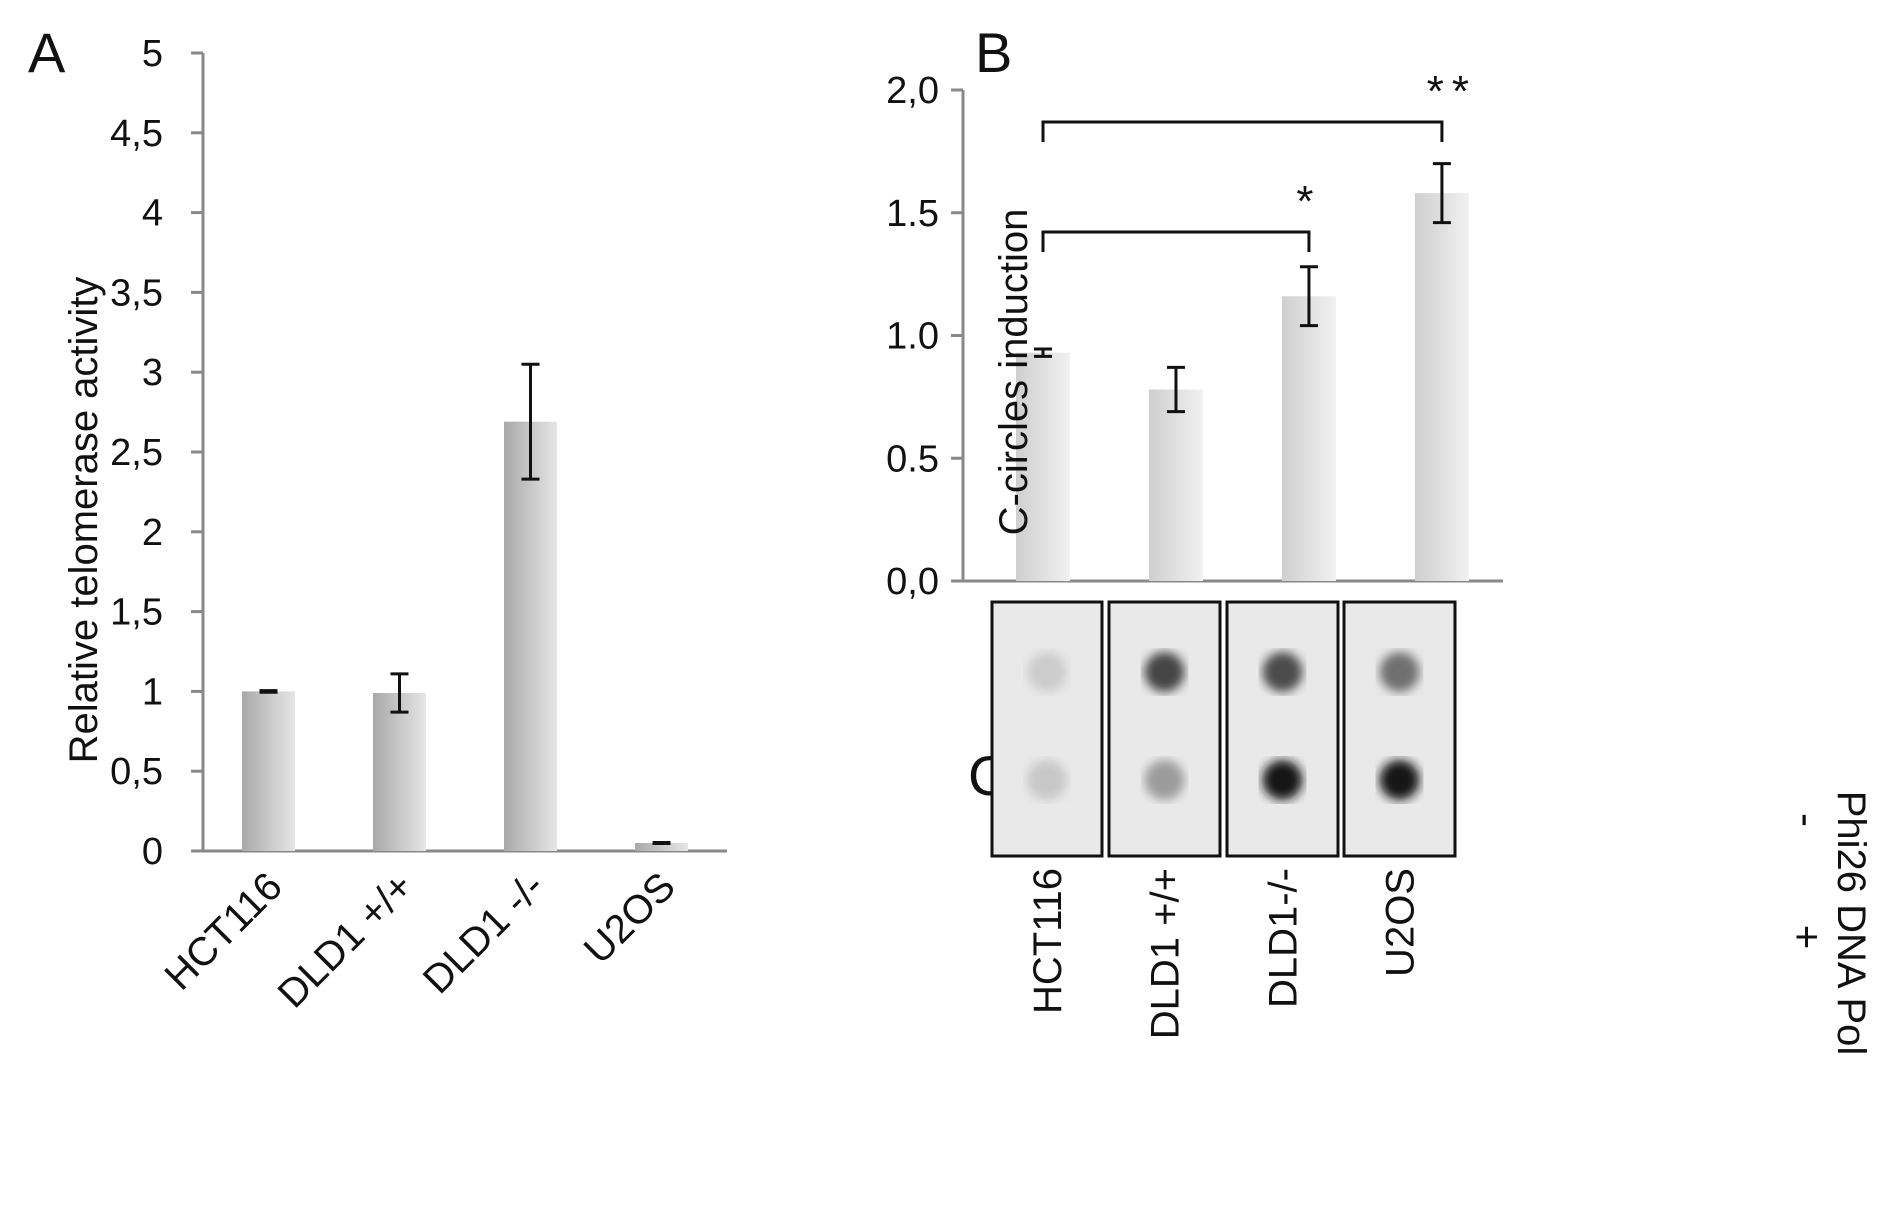 This screenshot has height=1228, width=1890. Describe the element at coordinates (84, 520) in the screenshot. I see `chart-a-ylabel: Relative telomerase activity` at that location.